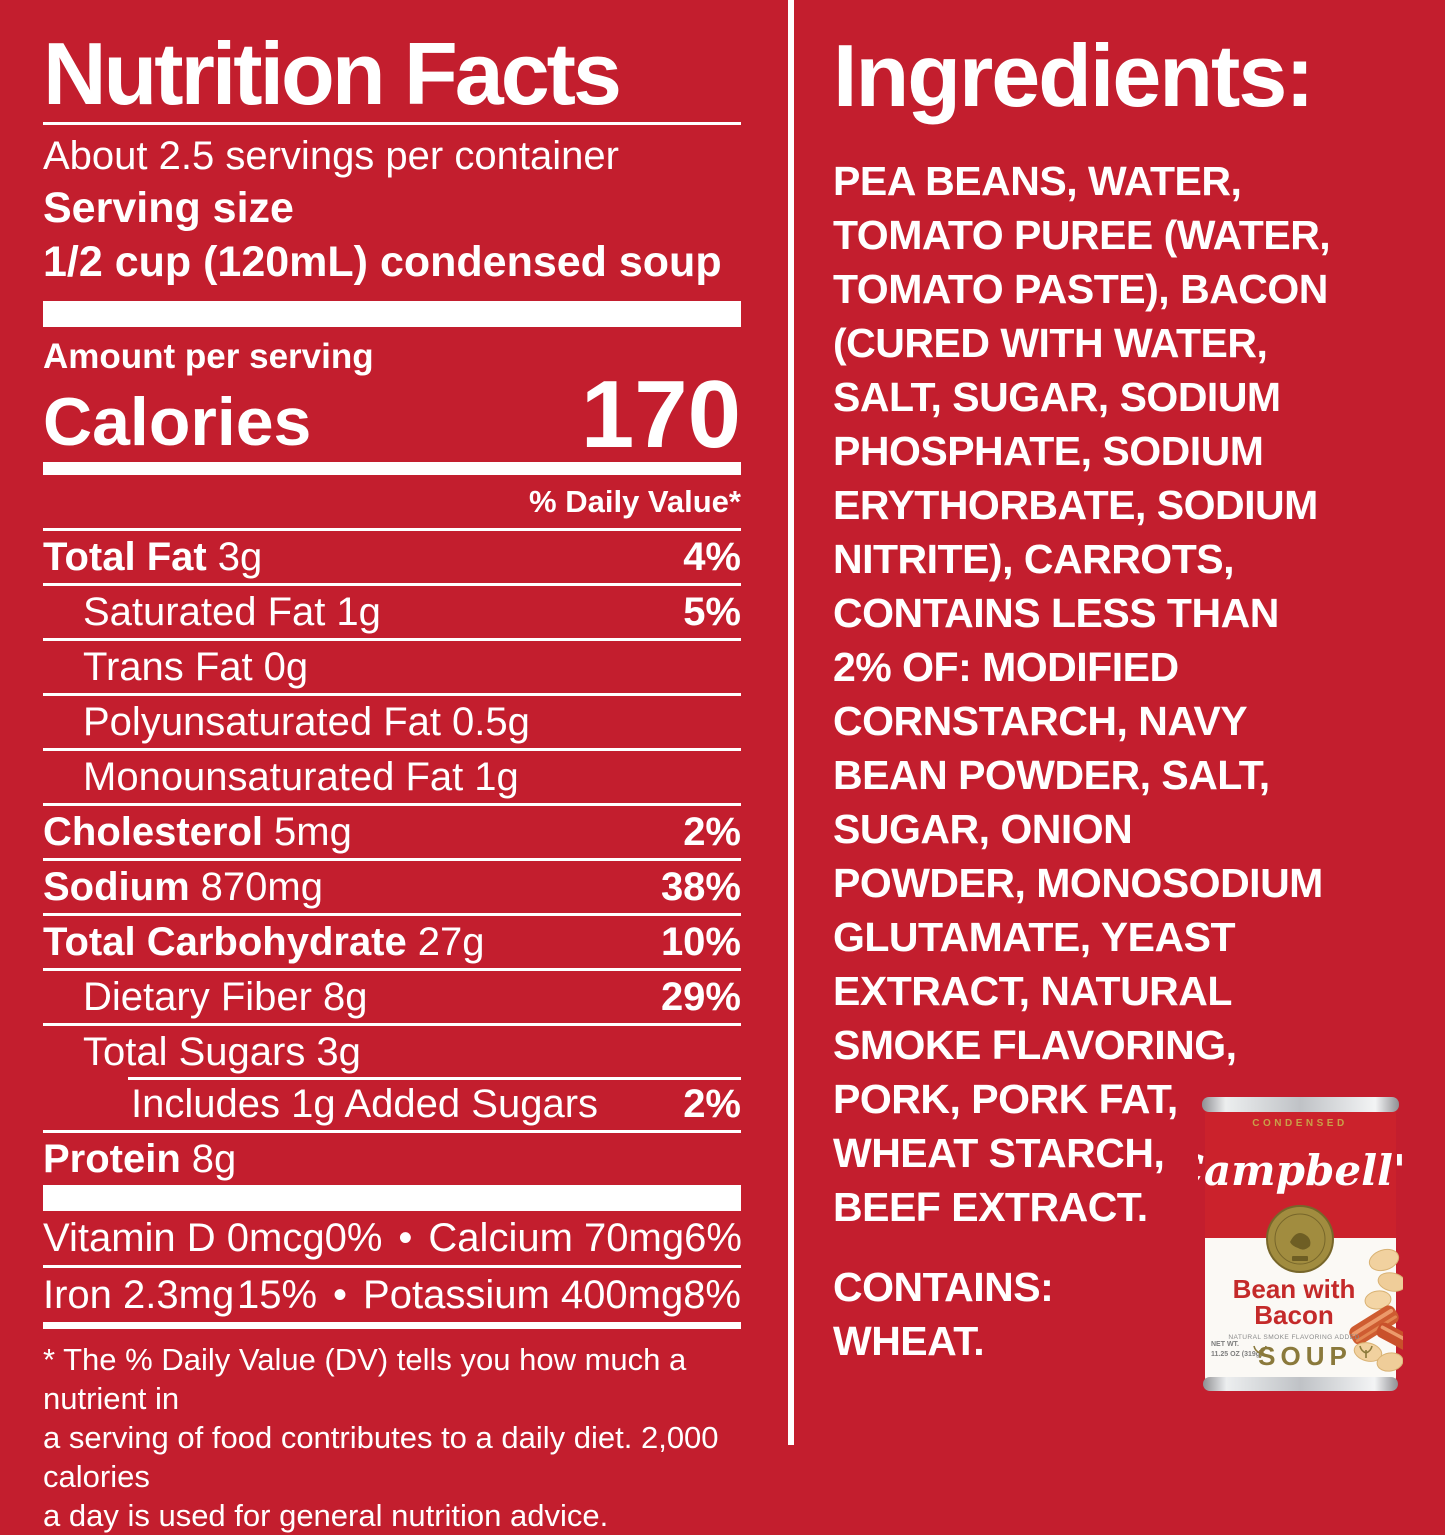  What do you see at coordinates (177, 421) in the screenshot?
I see `calories-label: Calories` at bounding box center [177, 421].